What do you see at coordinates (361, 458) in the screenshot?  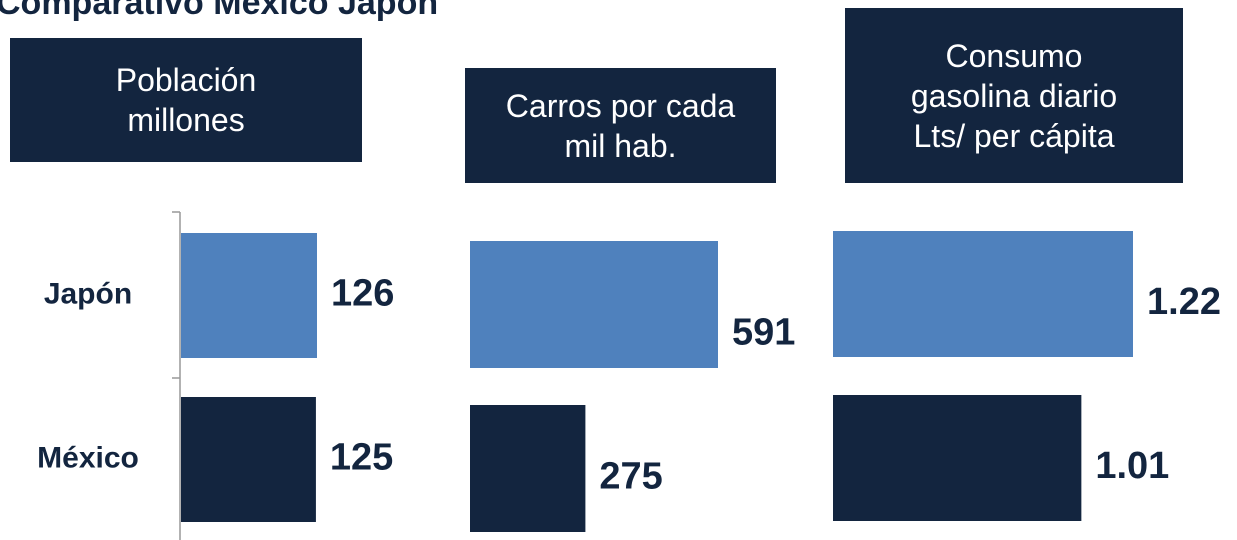 I see `value-label: 125` at bounding box center [361, 458].